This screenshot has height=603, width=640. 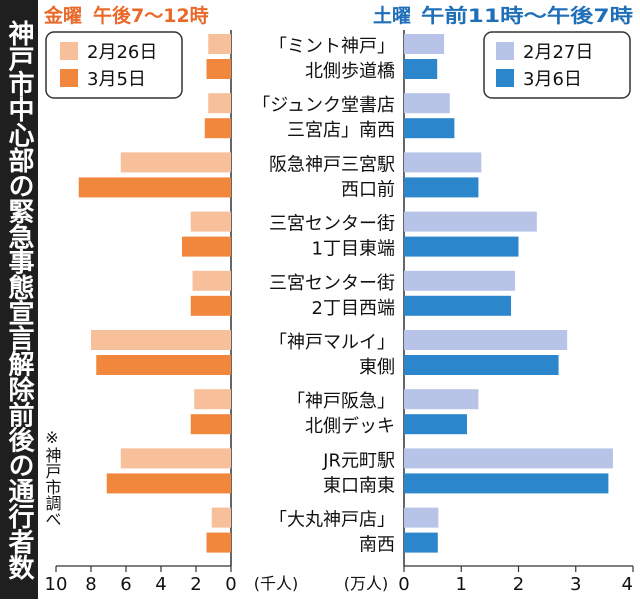 What do you see at coordinates (161, 340) in the screenshot?
I see `bar-left-s0-c5` at bounding box center [161, 340].